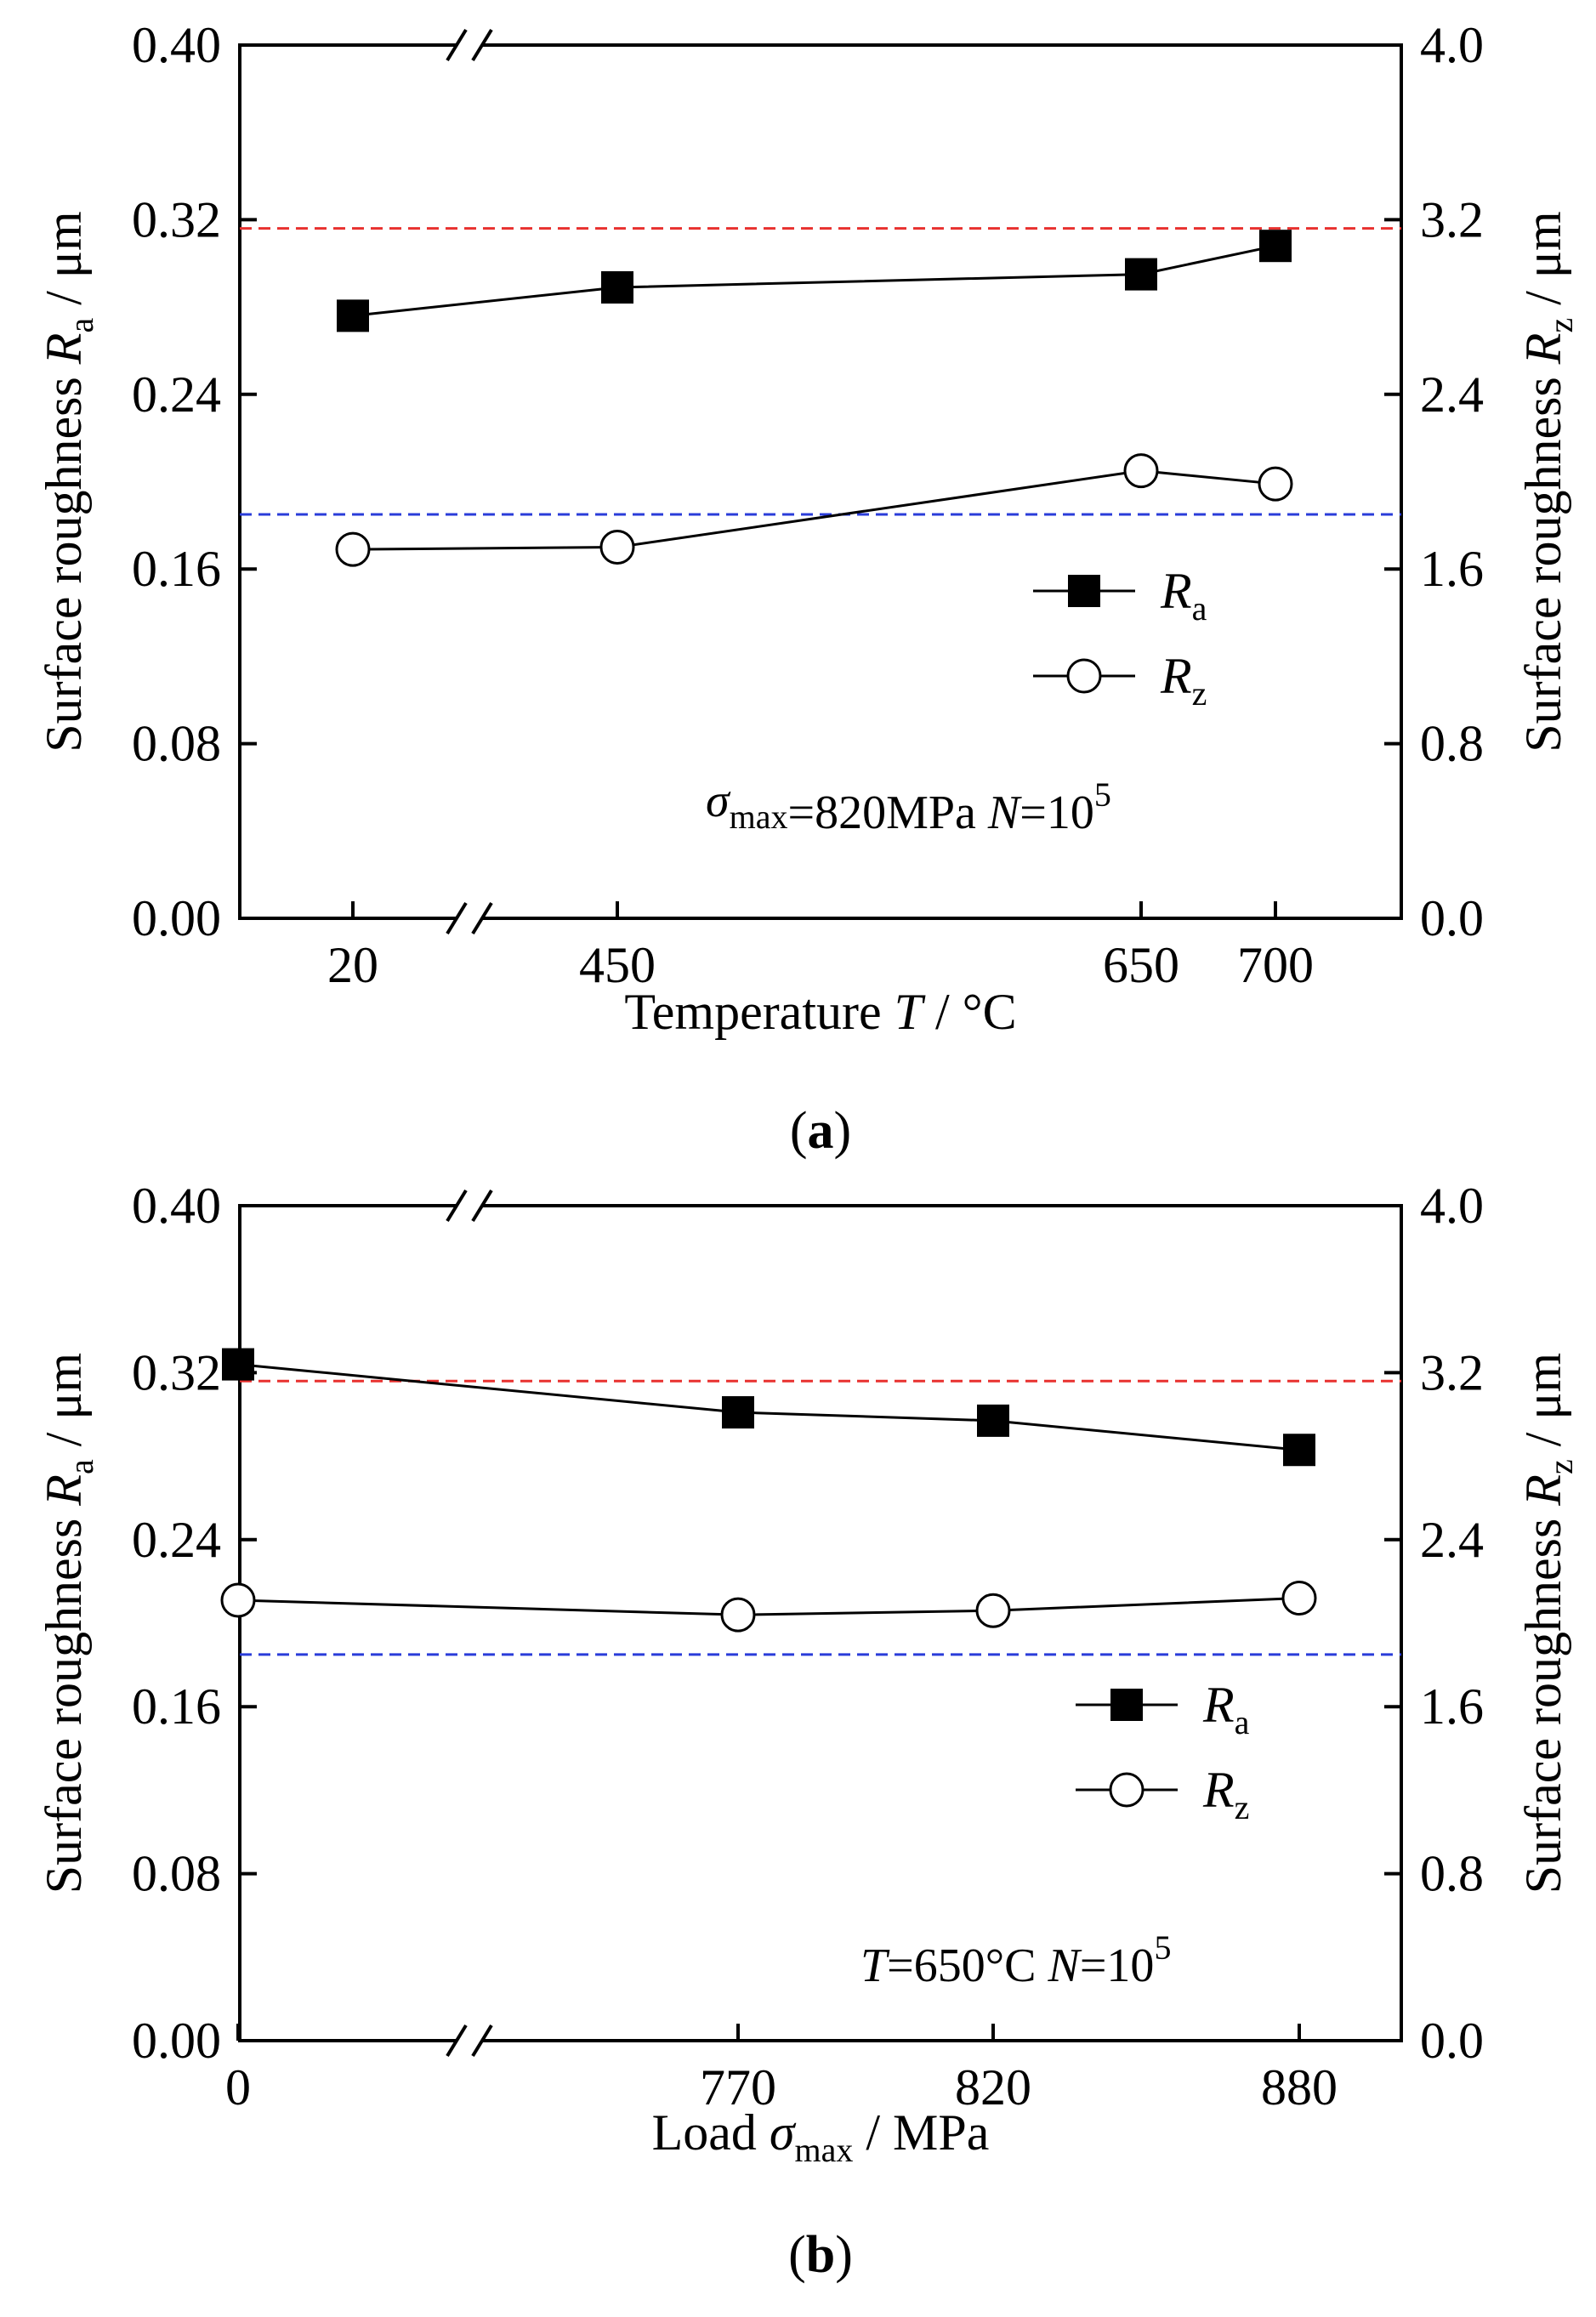 The width and height of the screenshot is (1596, 2317). What do you see at coordinates (759, 817) in the screenshot?
I see `annotation-sub: max` at bounding box center [759, 817].